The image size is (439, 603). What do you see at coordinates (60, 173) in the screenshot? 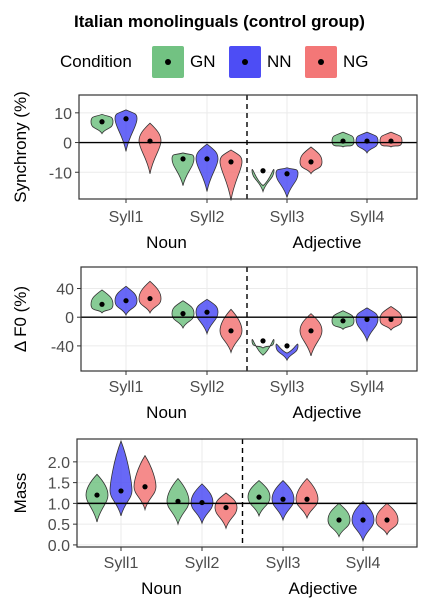
I see `y-tick-label: -10` at bounding box center [60, 173].